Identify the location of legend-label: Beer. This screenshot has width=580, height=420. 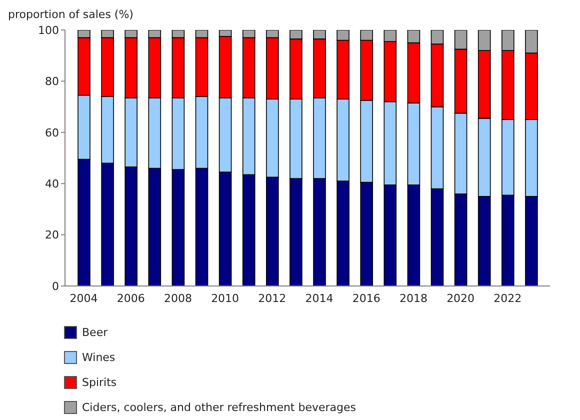
(95, 332).